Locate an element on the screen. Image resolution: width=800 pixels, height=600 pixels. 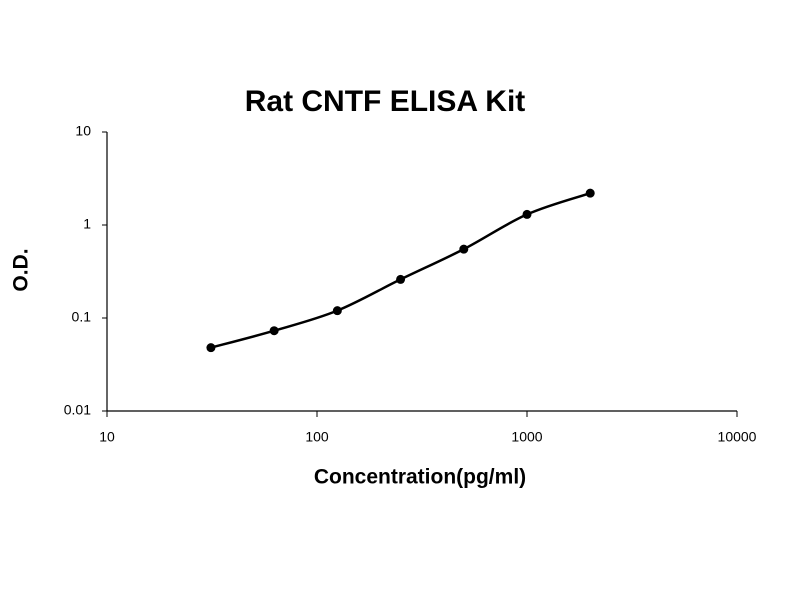
x-tick-label: 100 is located at coordinates (317, 437).